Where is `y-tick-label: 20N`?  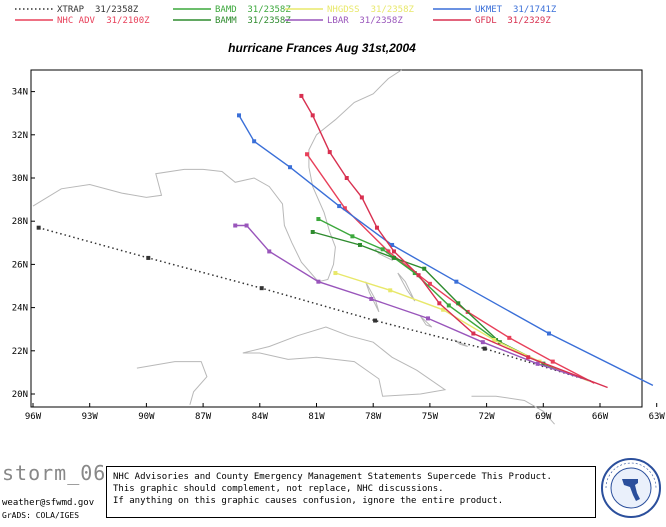 y-tick-label: 20N is located at coordinates (20, 395).